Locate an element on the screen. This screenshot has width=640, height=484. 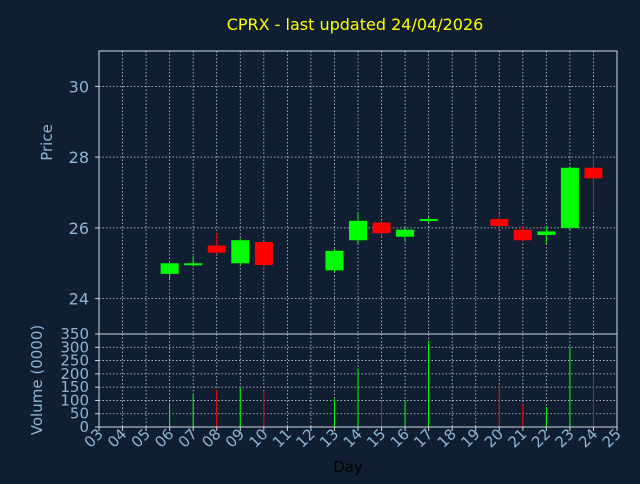
volume-tick-label: 200 is located at coordinates (74, 374).